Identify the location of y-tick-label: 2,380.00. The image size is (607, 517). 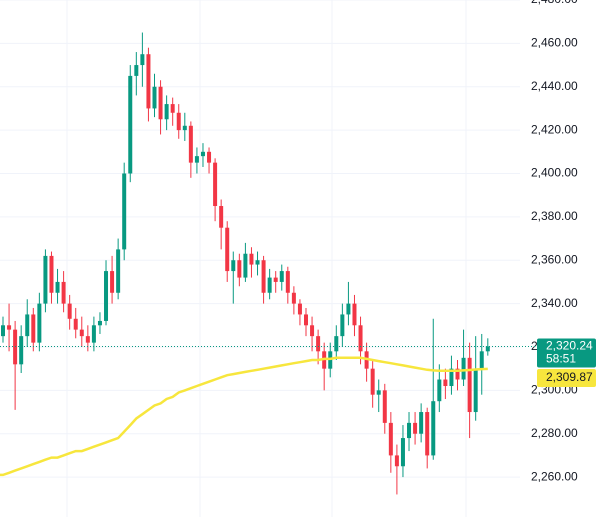
(554, 216).